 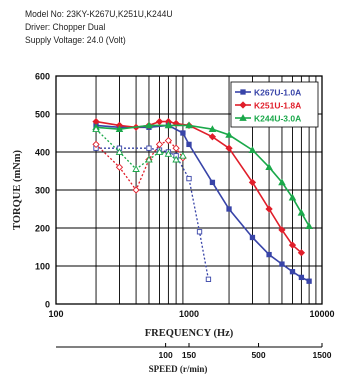 I want to click on speed-axis-label: SPEED (r/min), so click(x=178, y=369).